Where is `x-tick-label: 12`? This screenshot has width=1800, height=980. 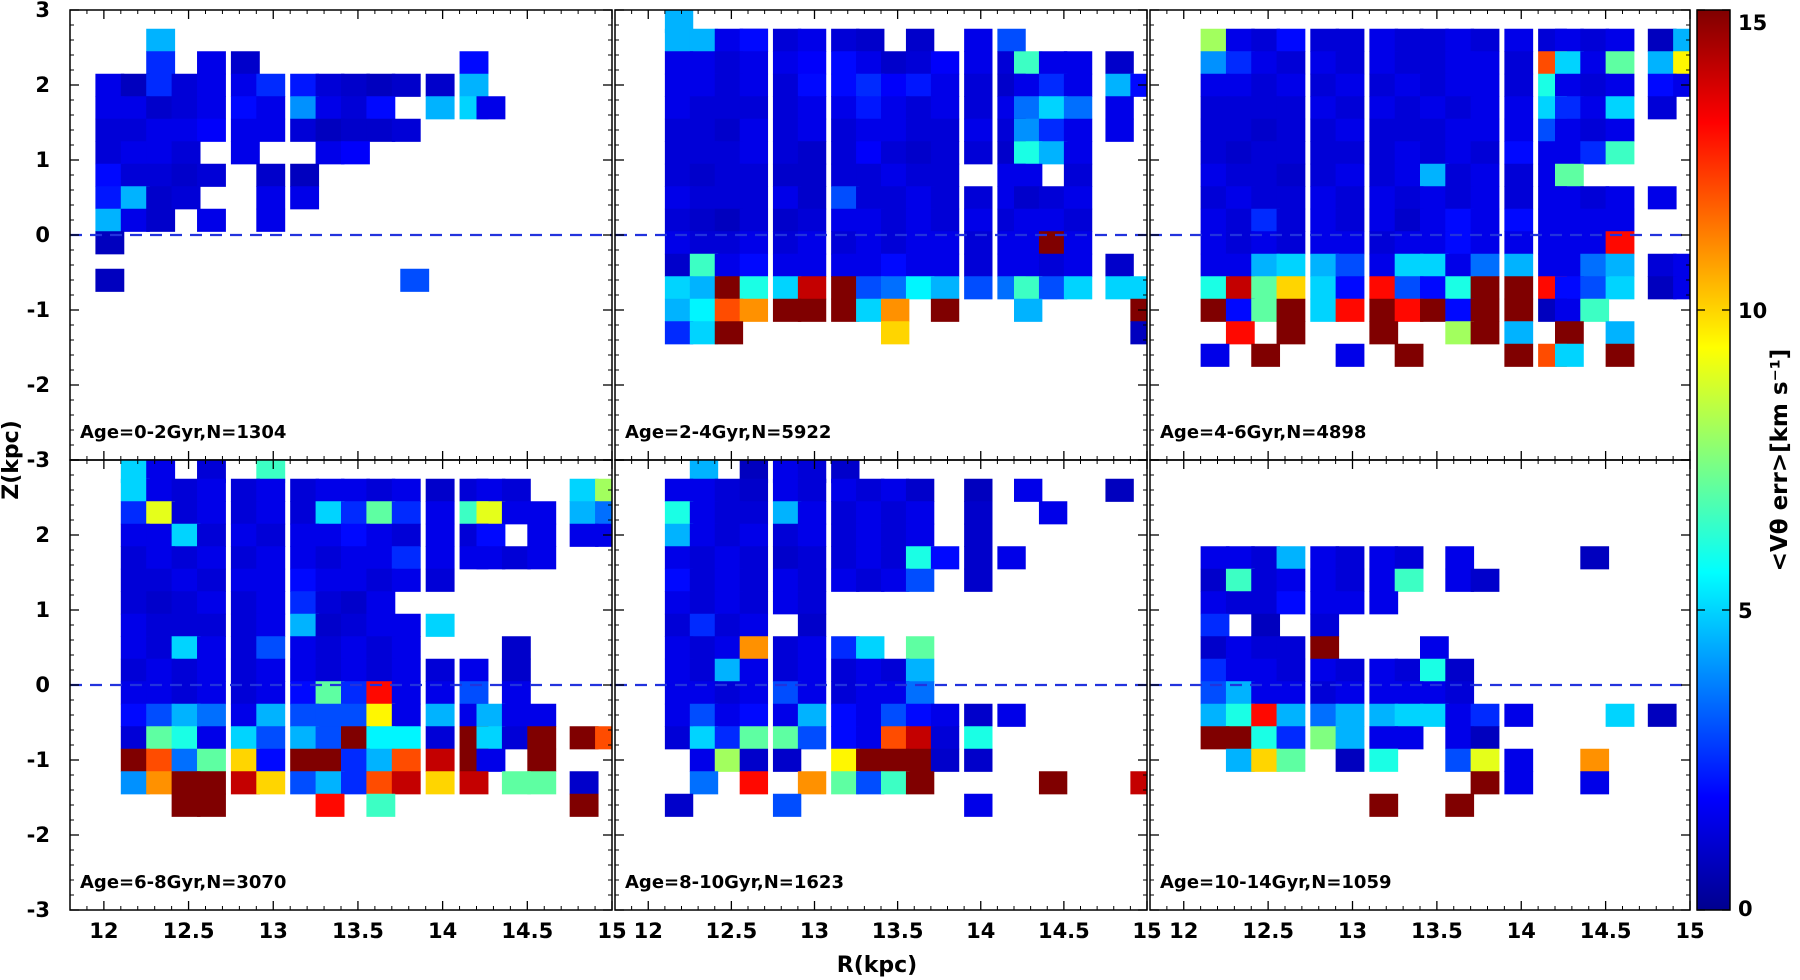
x-tick-label: 12 is located at coordinates (103, 931).